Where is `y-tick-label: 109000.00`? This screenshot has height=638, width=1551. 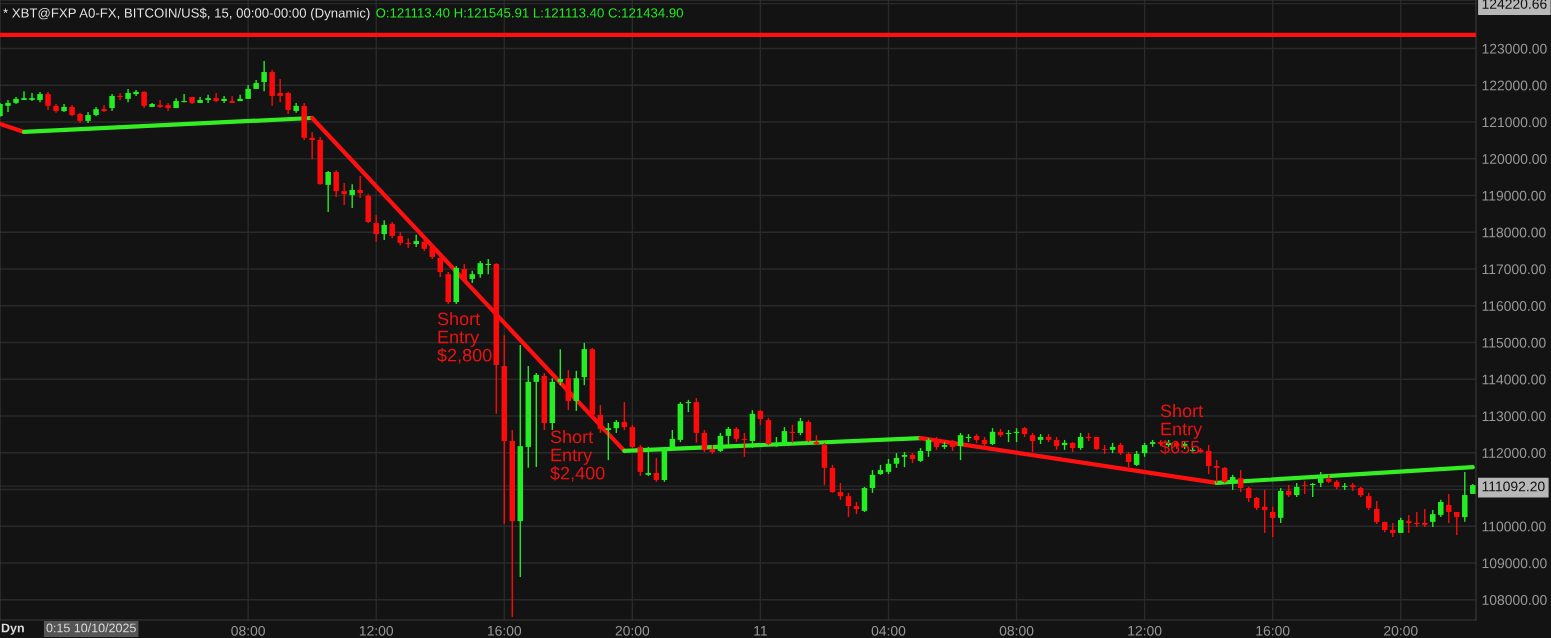
y-tick-label: 109000.00 is located at coordinates (1514, 563).